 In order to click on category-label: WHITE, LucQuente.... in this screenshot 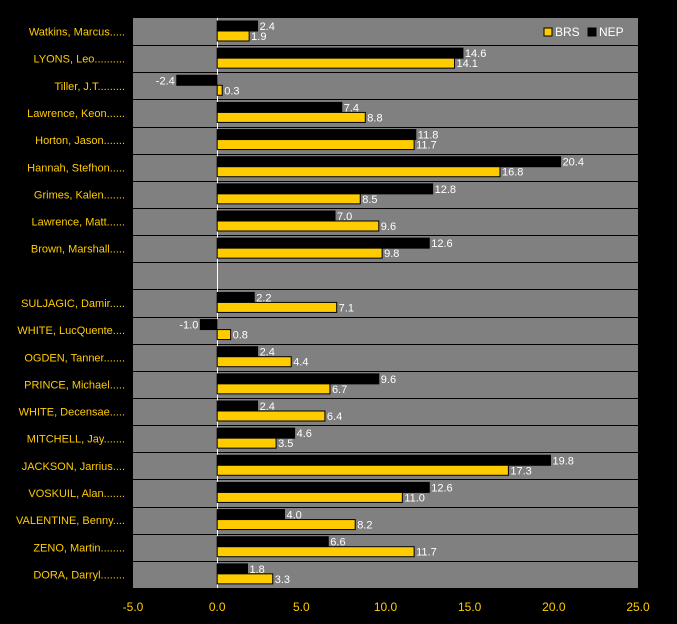, I will do `click(71, 331)`.